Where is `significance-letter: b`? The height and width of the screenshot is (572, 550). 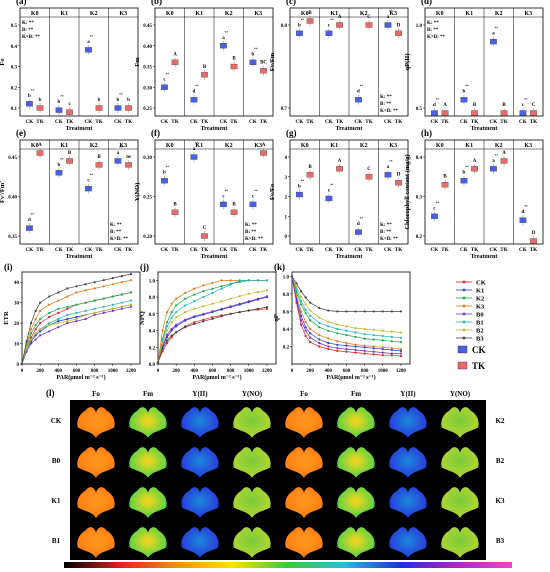 significance-letter: b is located at coordinates (59, 165).